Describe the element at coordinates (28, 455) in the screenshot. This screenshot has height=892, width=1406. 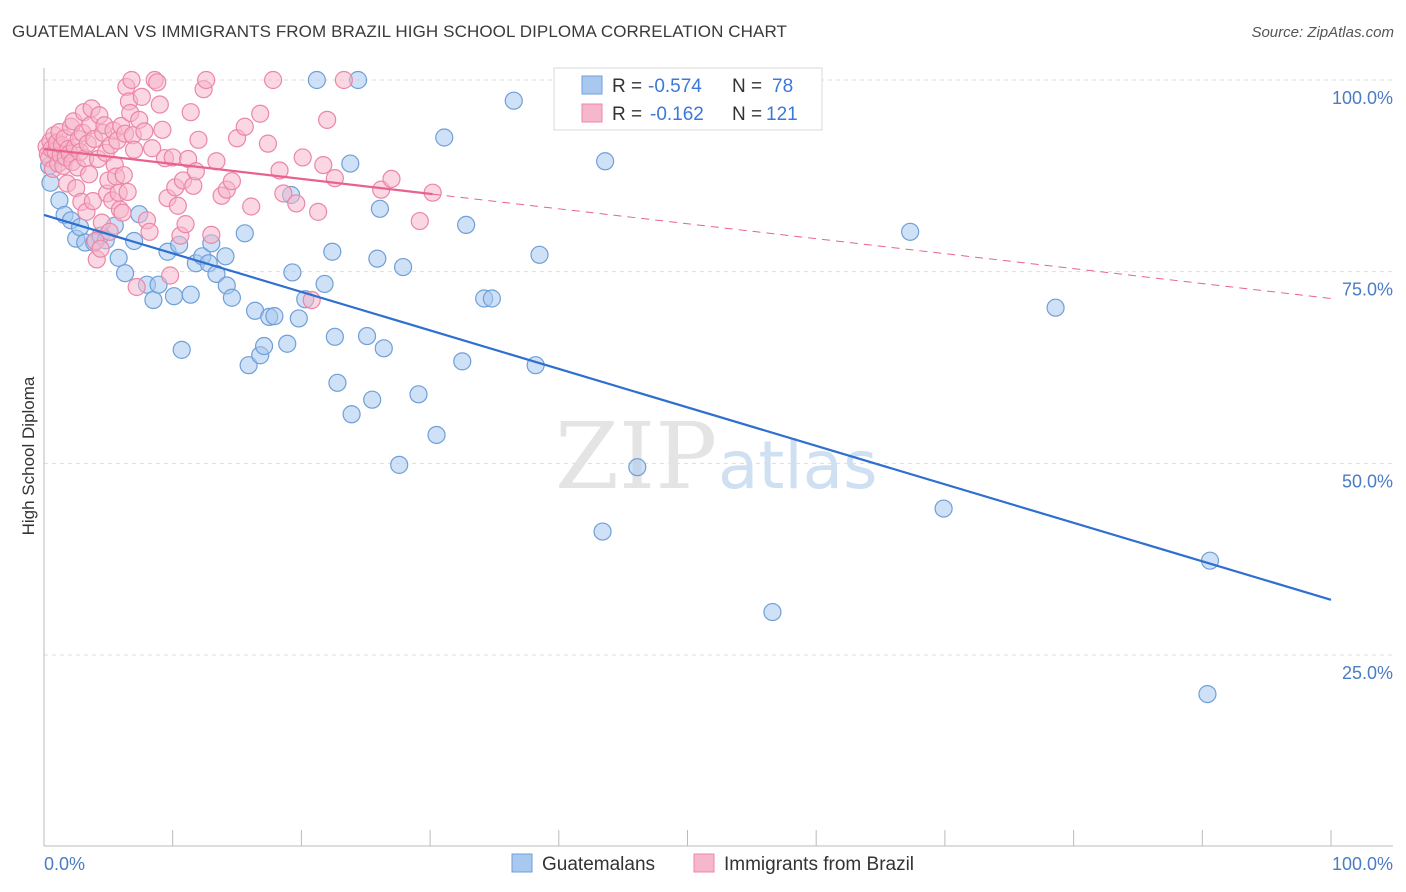
I see `y-axis-label: High School Diploma` at that location.